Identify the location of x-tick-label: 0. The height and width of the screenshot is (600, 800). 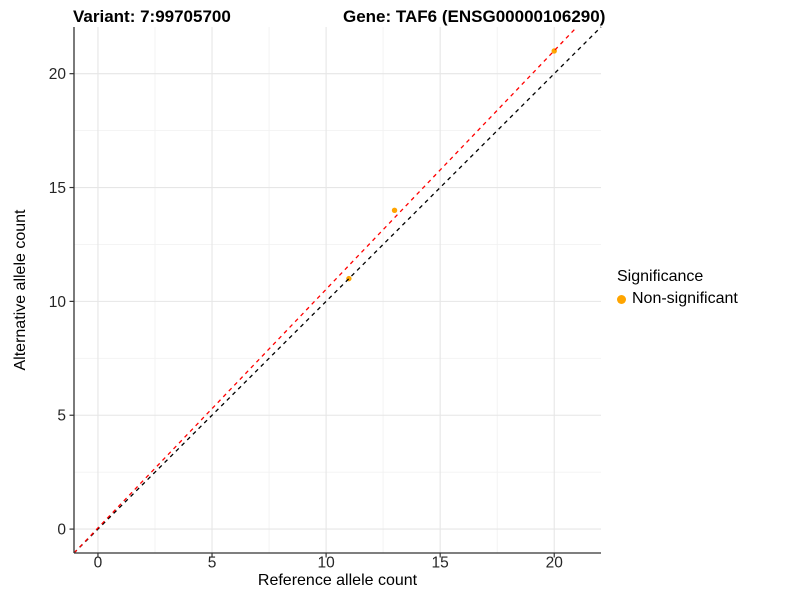
(98, 563).